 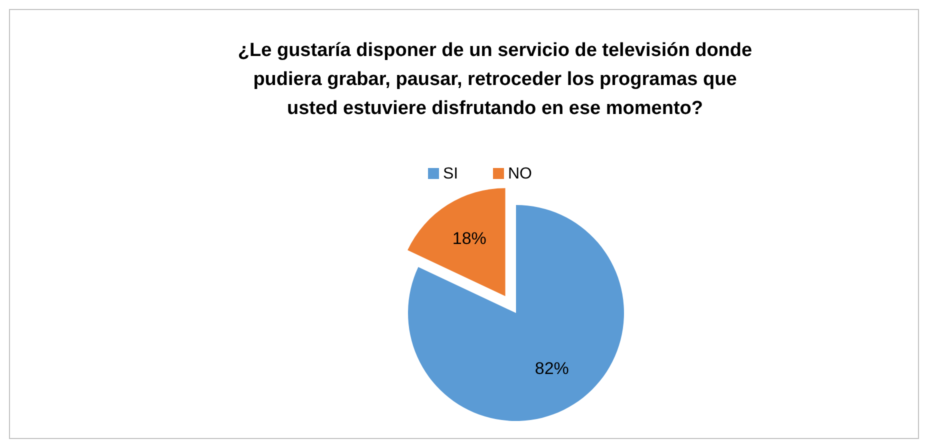 I want to click on chart-title: ¿Le gustaría disponer de un servicio de televisión donde pudiera grabar, pausar, retroceder los programas que usted estuviere disfrutando en ese momento?, so click(x=495, y=79).